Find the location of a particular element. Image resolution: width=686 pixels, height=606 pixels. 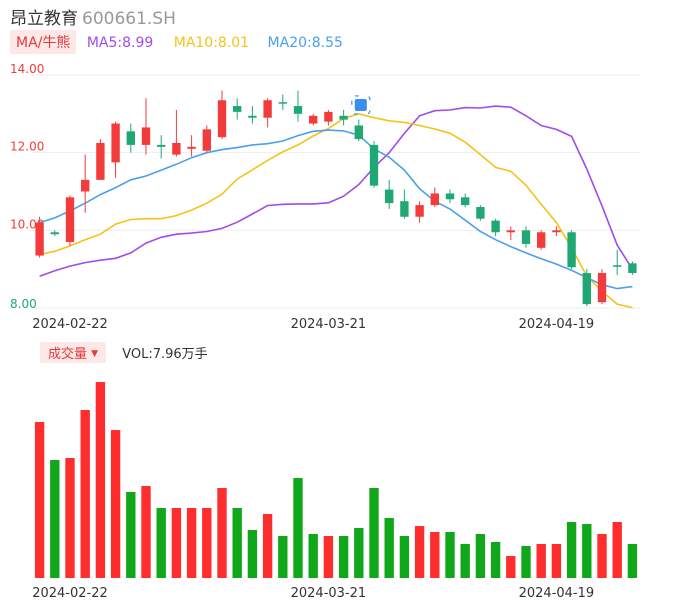

stock-name: 昂立教育 is located at coordinates (44, 19).